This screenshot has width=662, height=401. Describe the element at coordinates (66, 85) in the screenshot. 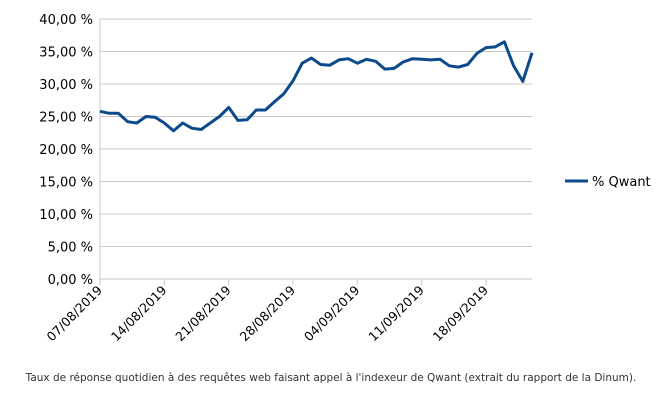

I see `y-tick-label: 30,00 %` at that location.